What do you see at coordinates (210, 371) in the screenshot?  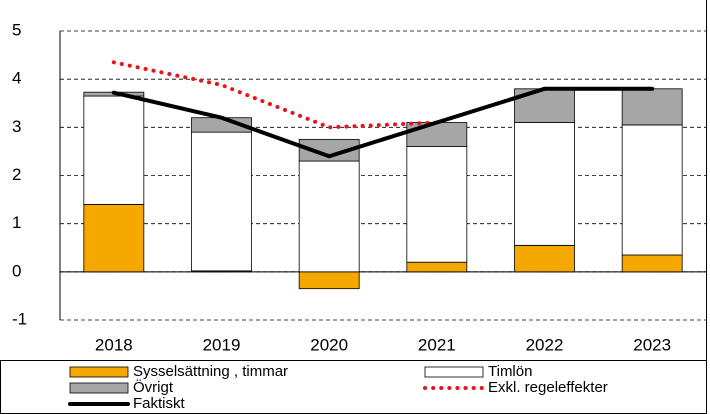 I see `legend-label: Sysselsättning , timmar` at bounding box center [210, 371].